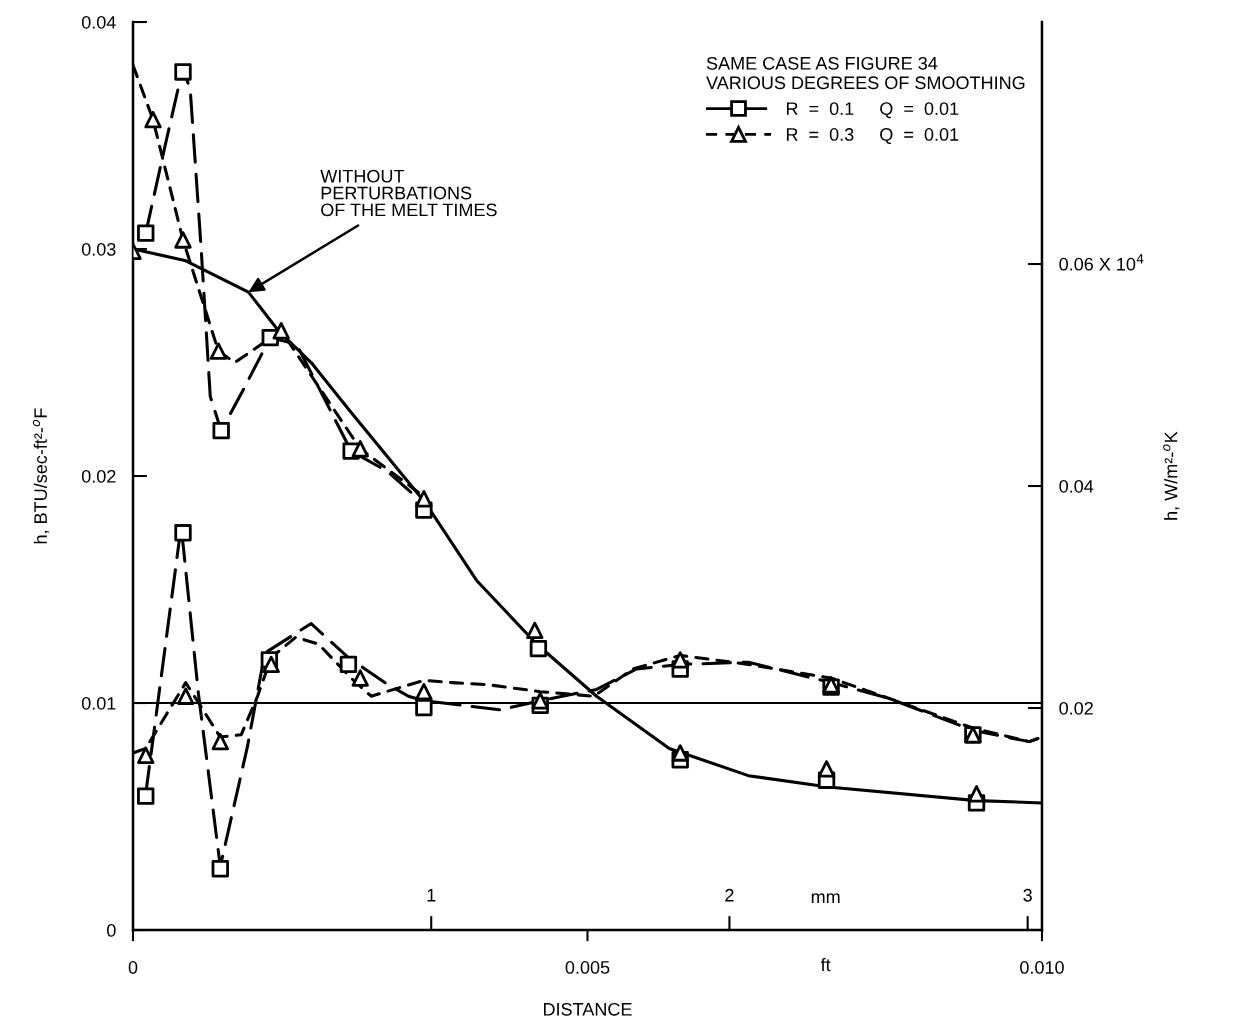  What do you see at coordinates (872, 110) in the screenshot?
I see `legend-label: R = 0.1 Q = 0.01` at bounding box center [872, 110].